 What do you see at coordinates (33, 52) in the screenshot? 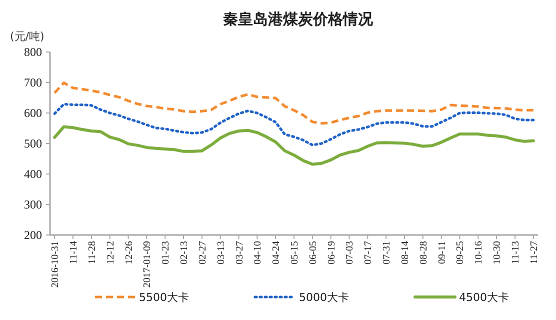
I see `y-tick-label: 800` at bounding box center [33, 52].